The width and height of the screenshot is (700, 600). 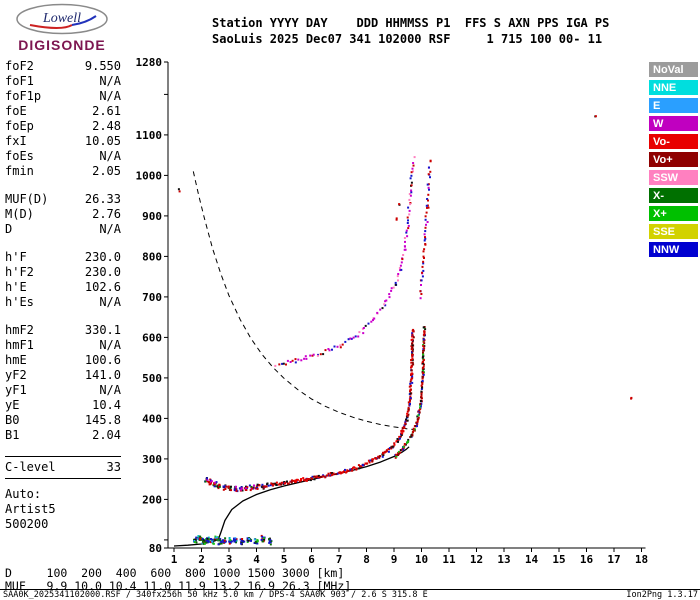 What do you see at coordinates (63, 257) in the screenshot?
I see `parameter-row: h'F 230.0` at bounding box center [63, 257].